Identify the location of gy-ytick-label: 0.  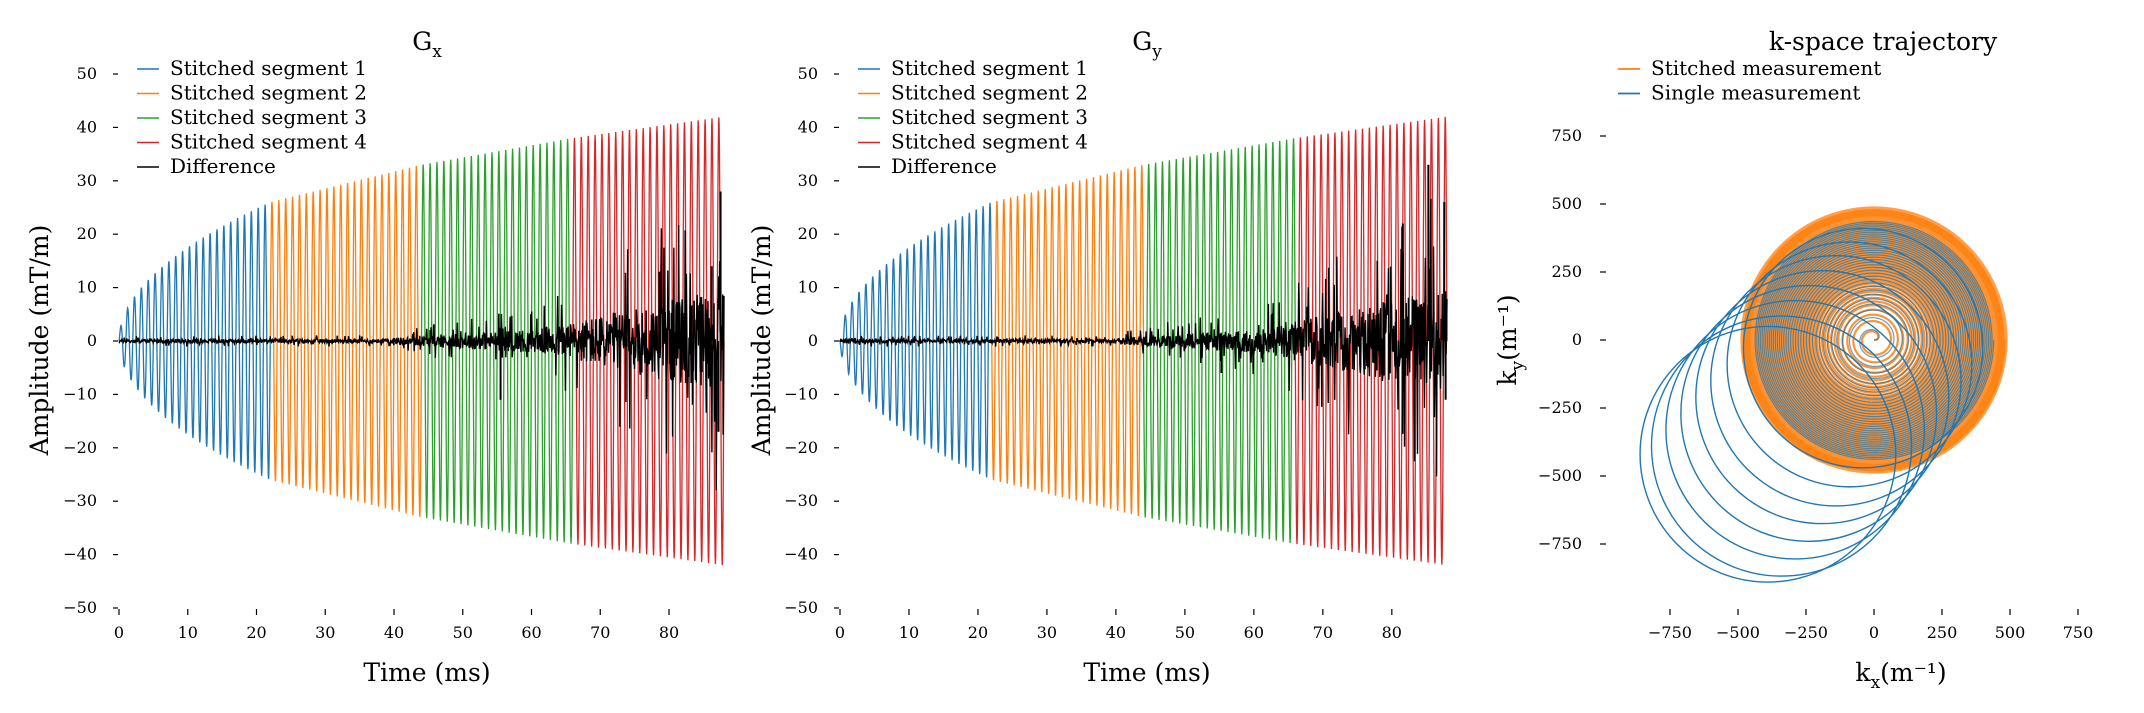
(813, 340).